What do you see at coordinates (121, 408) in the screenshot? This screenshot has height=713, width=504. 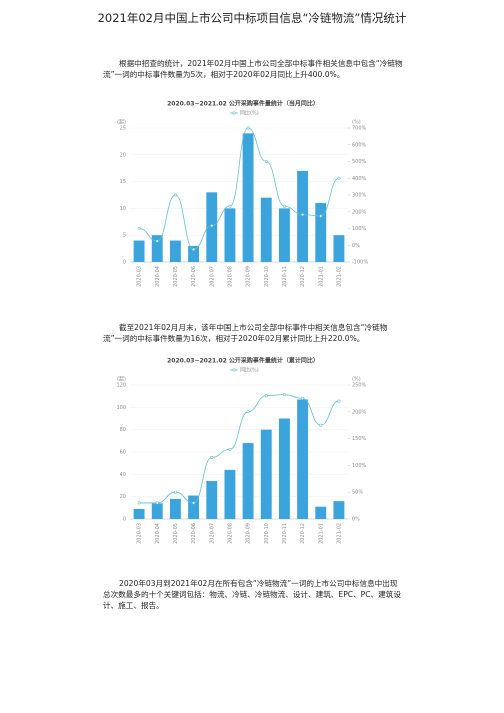 I see `y-tick-label: 100` at bounding box center [121, 408].